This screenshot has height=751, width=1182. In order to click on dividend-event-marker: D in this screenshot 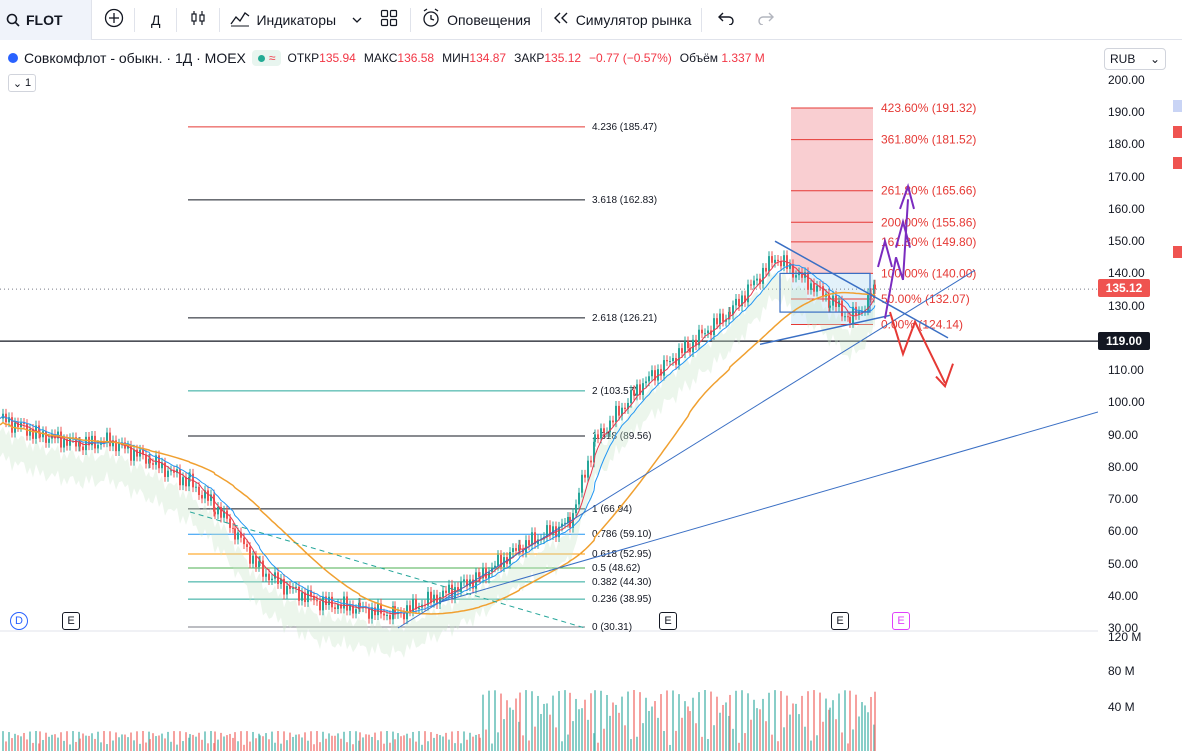, I will do `click(19, 621)`.